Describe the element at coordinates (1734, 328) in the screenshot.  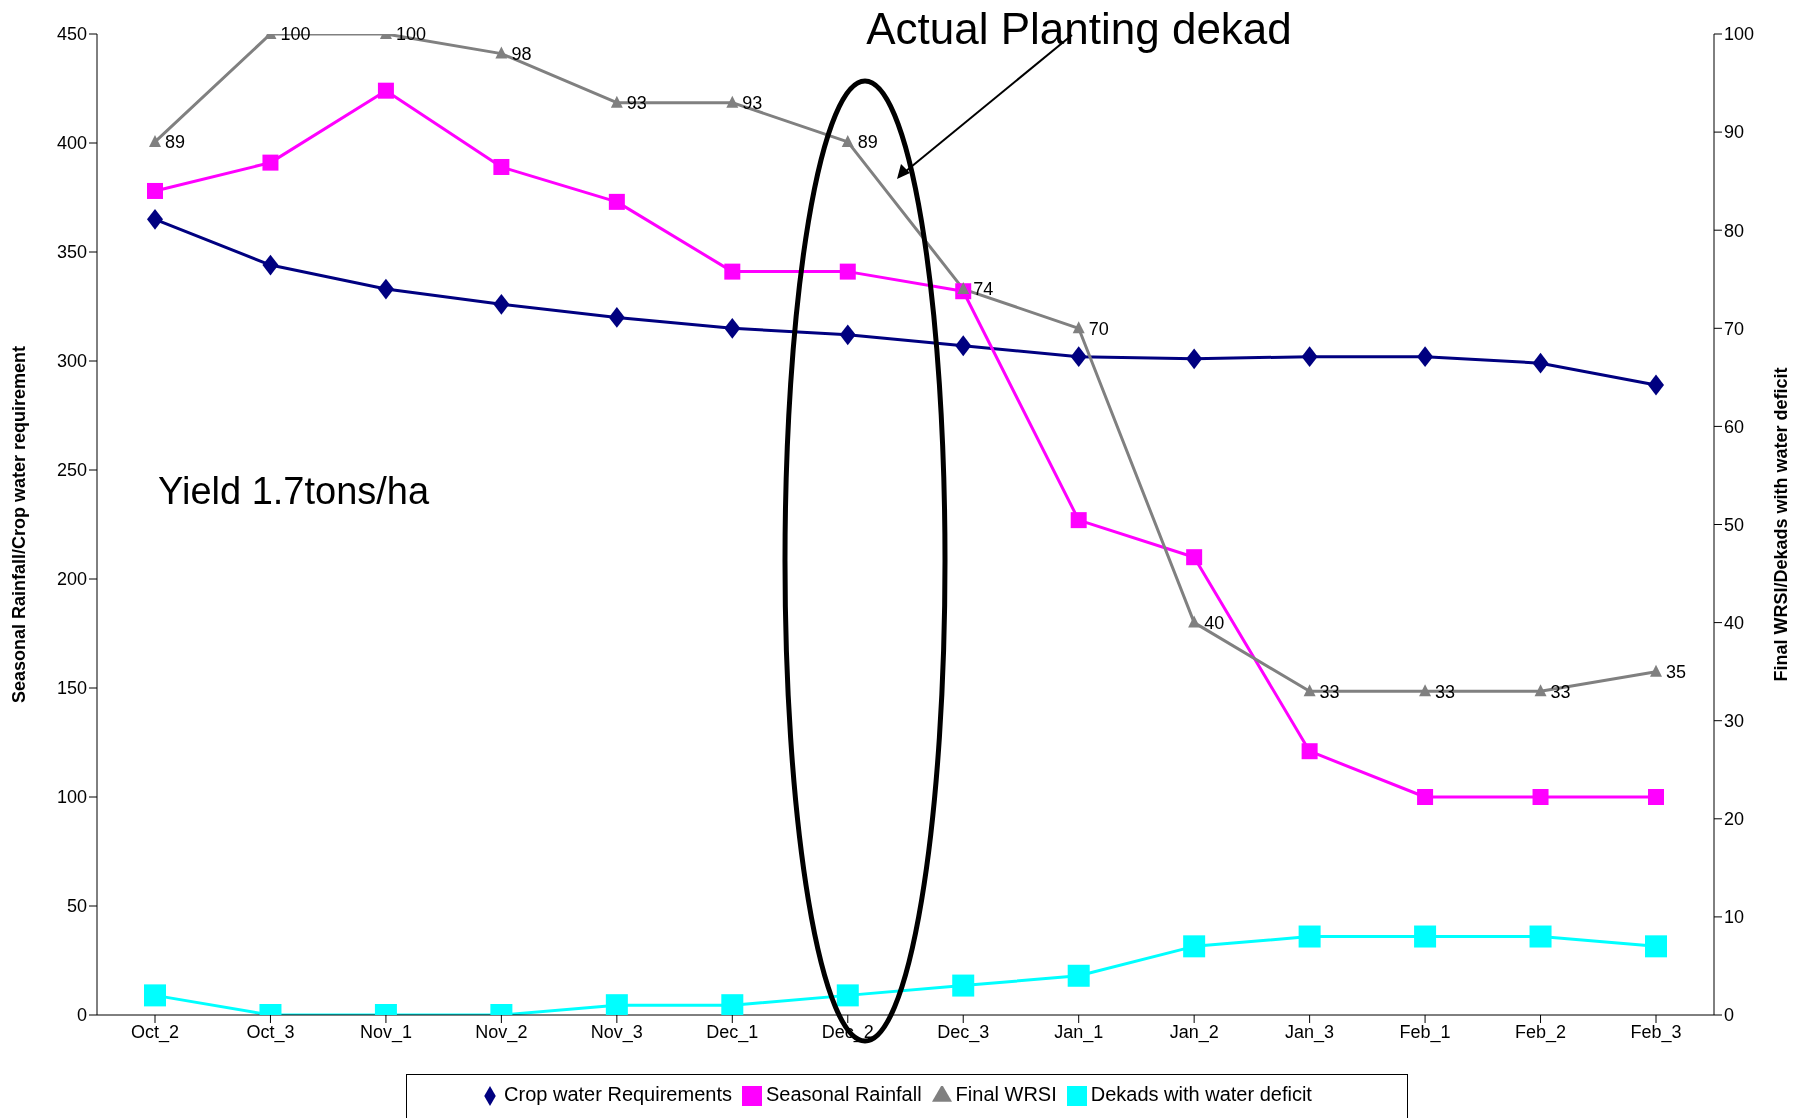
I see `y2-tick-label: 70` at that location.